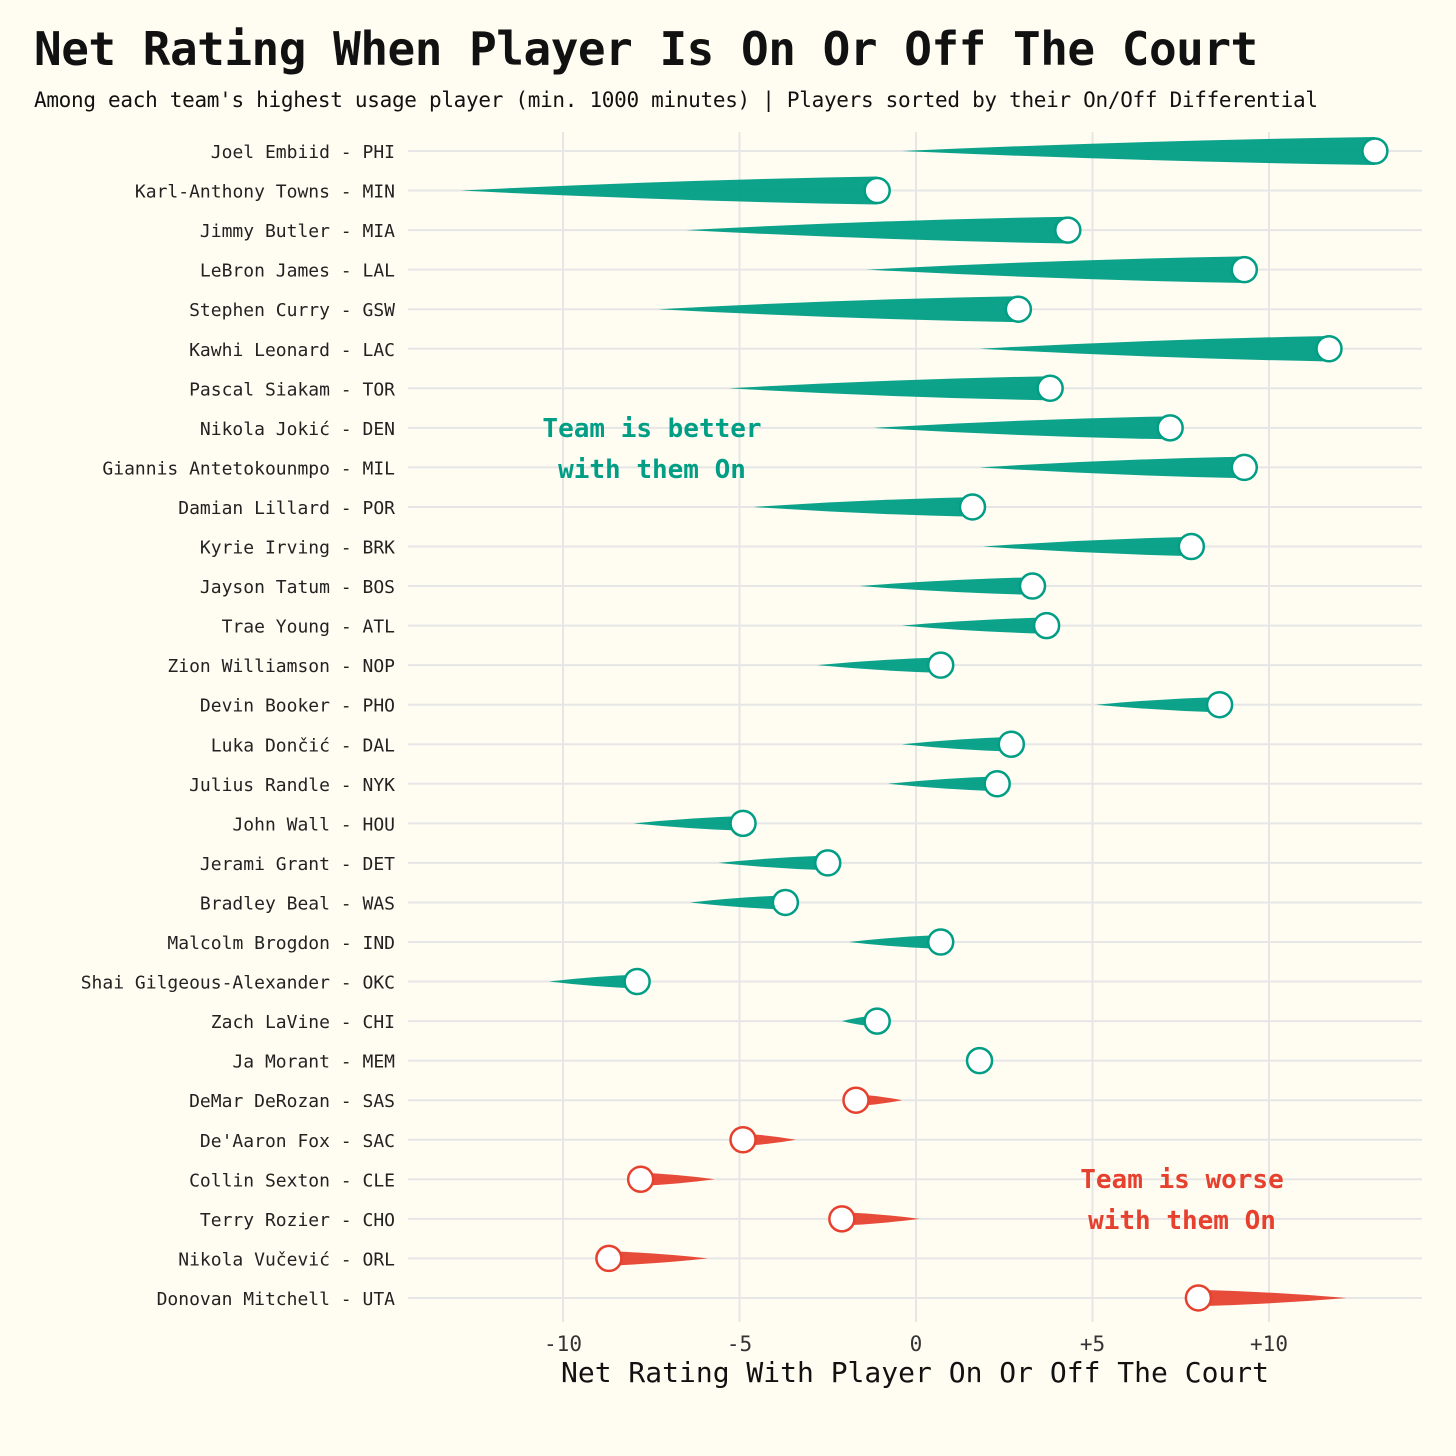 This screenshot has width=1456, height=1456. Describe the element at coordinates (297, 903) in the screenshot. I see `player-label: Bradley Beal - WAS` at that location.